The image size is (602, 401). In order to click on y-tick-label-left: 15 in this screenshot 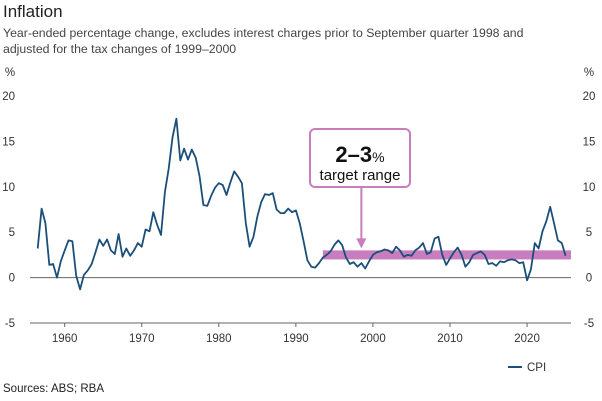, I will do `click(8, 142)`.